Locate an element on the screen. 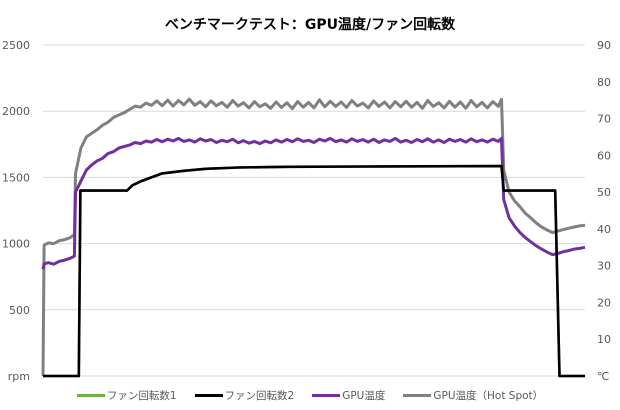 The height and width of the screenshot is (410, 620). legend-item: ファン回転数2 is located at coordinates (244, 395).